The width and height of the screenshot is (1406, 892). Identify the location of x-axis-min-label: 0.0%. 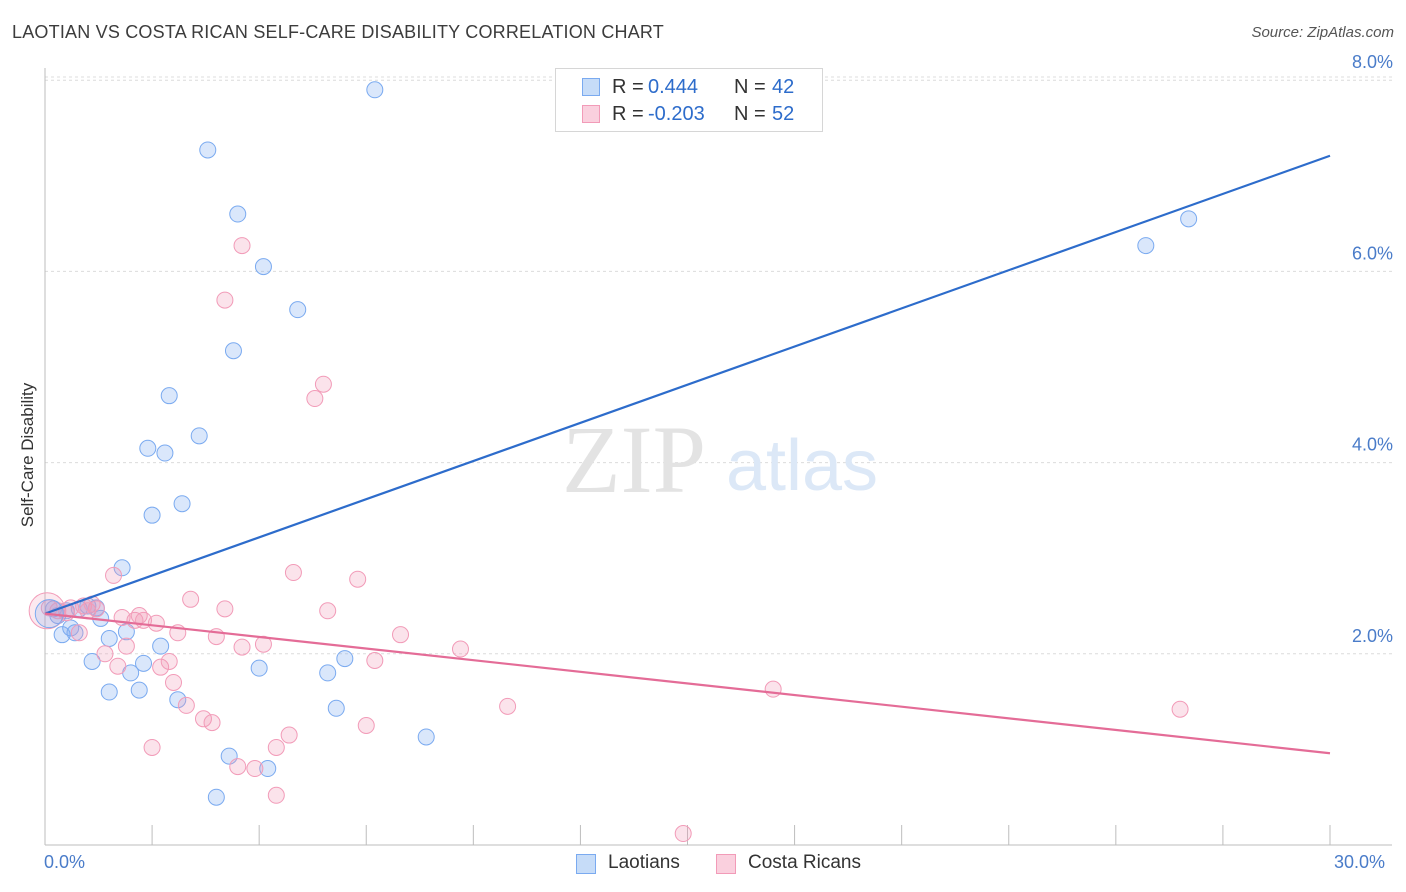
(65, 862).